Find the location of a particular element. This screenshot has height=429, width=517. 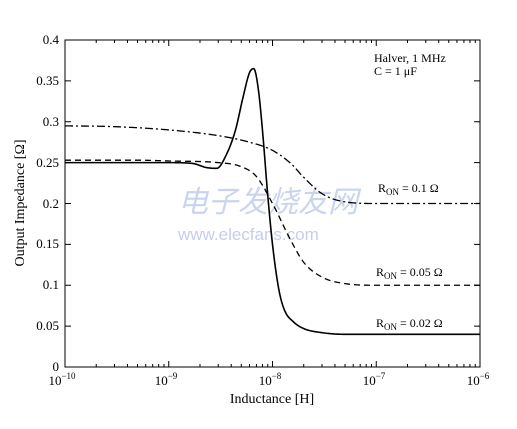

annotation-line-2: C = 1 μF is located at coordinates (395, 71).